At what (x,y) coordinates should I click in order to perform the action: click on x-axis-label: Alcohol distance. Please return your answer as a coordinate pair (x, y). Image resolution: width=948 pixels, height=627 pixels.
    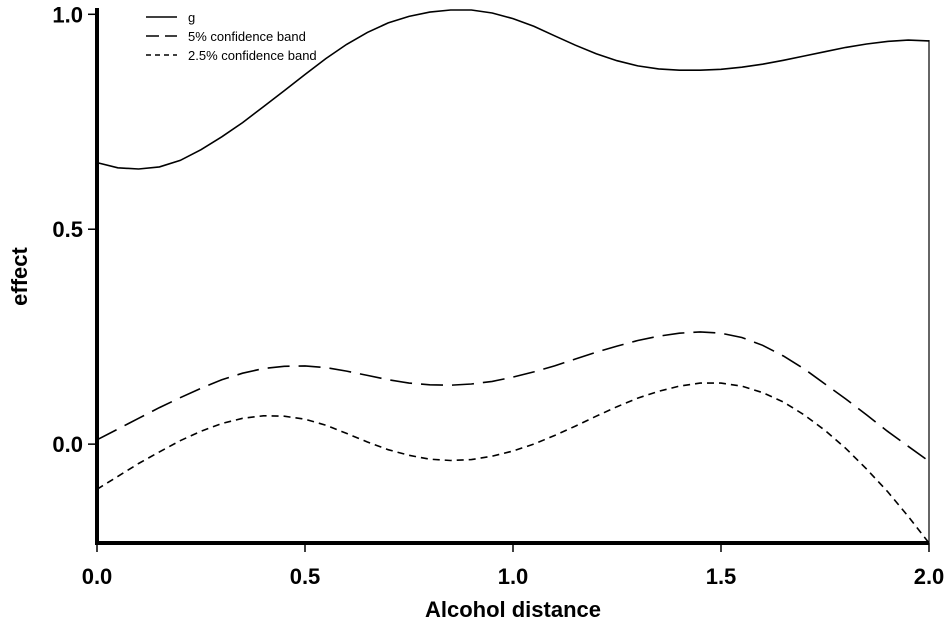
    Looking at the image, I should click on (513, 609).